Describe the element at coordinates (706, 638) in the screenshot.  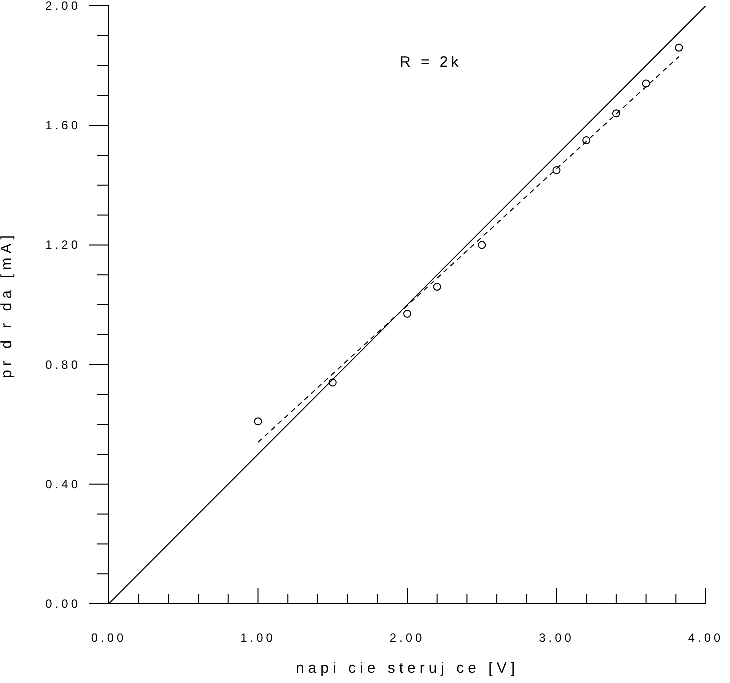
I see `x-tick-label: 4.00` at that location.